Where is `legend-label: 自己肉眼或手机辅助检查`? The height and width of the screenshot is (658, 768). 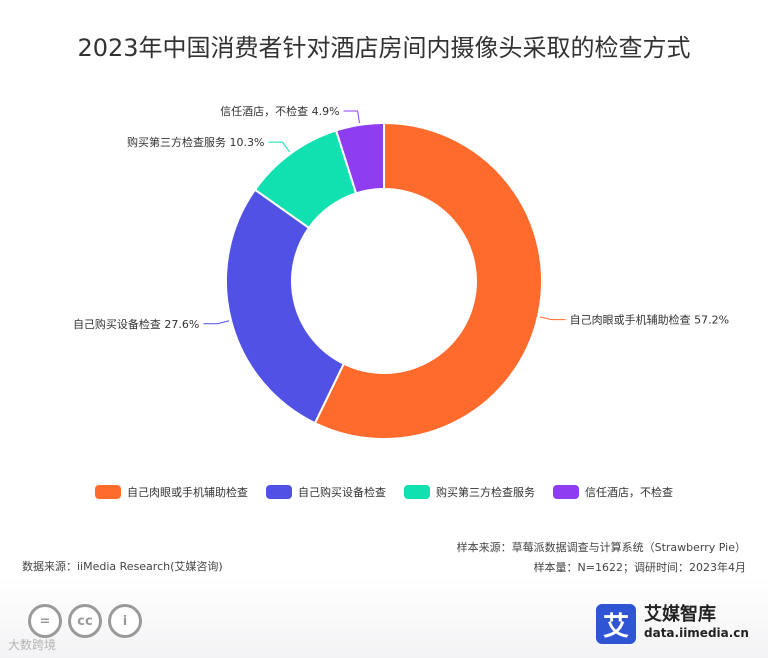
legend-label: 自己肉眼或手机辅助检查 is located at coordinates (187, 492).